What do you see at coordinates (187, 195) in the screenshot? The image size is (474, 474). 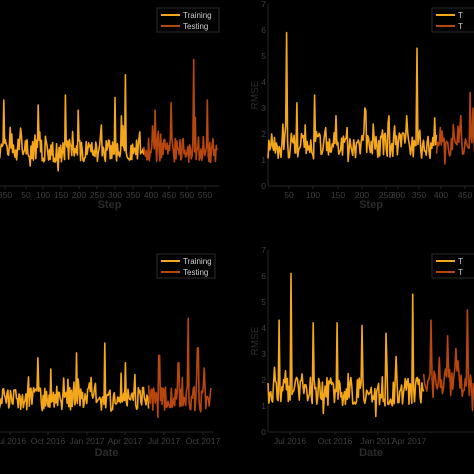 I see `x-tick-label: 500` at bounding box center [187, 195].